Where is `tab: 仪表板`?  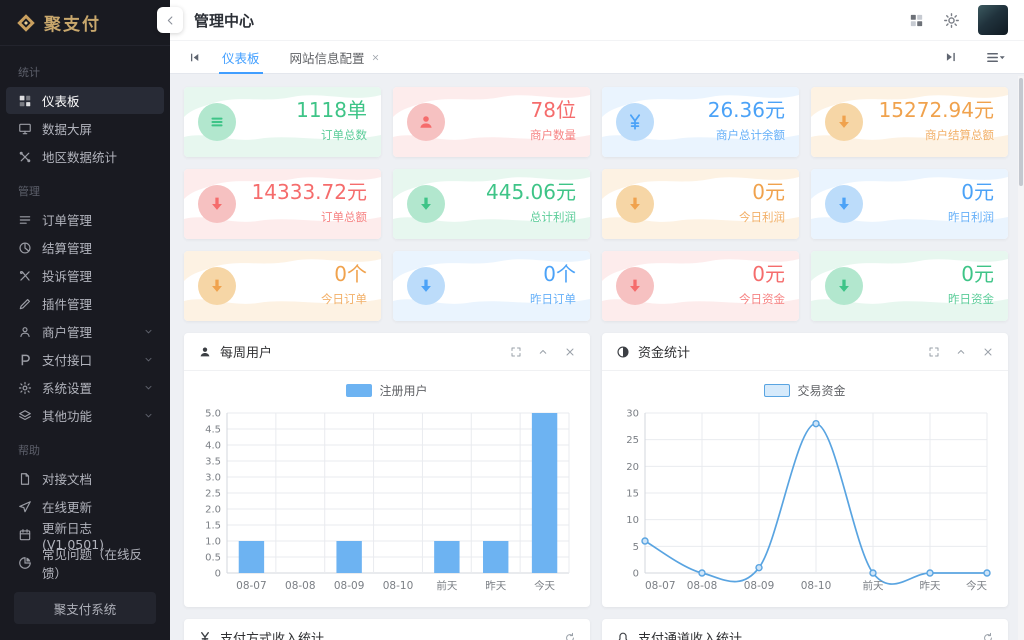
tab: 仪表板 is located at coordinates (241, 57).